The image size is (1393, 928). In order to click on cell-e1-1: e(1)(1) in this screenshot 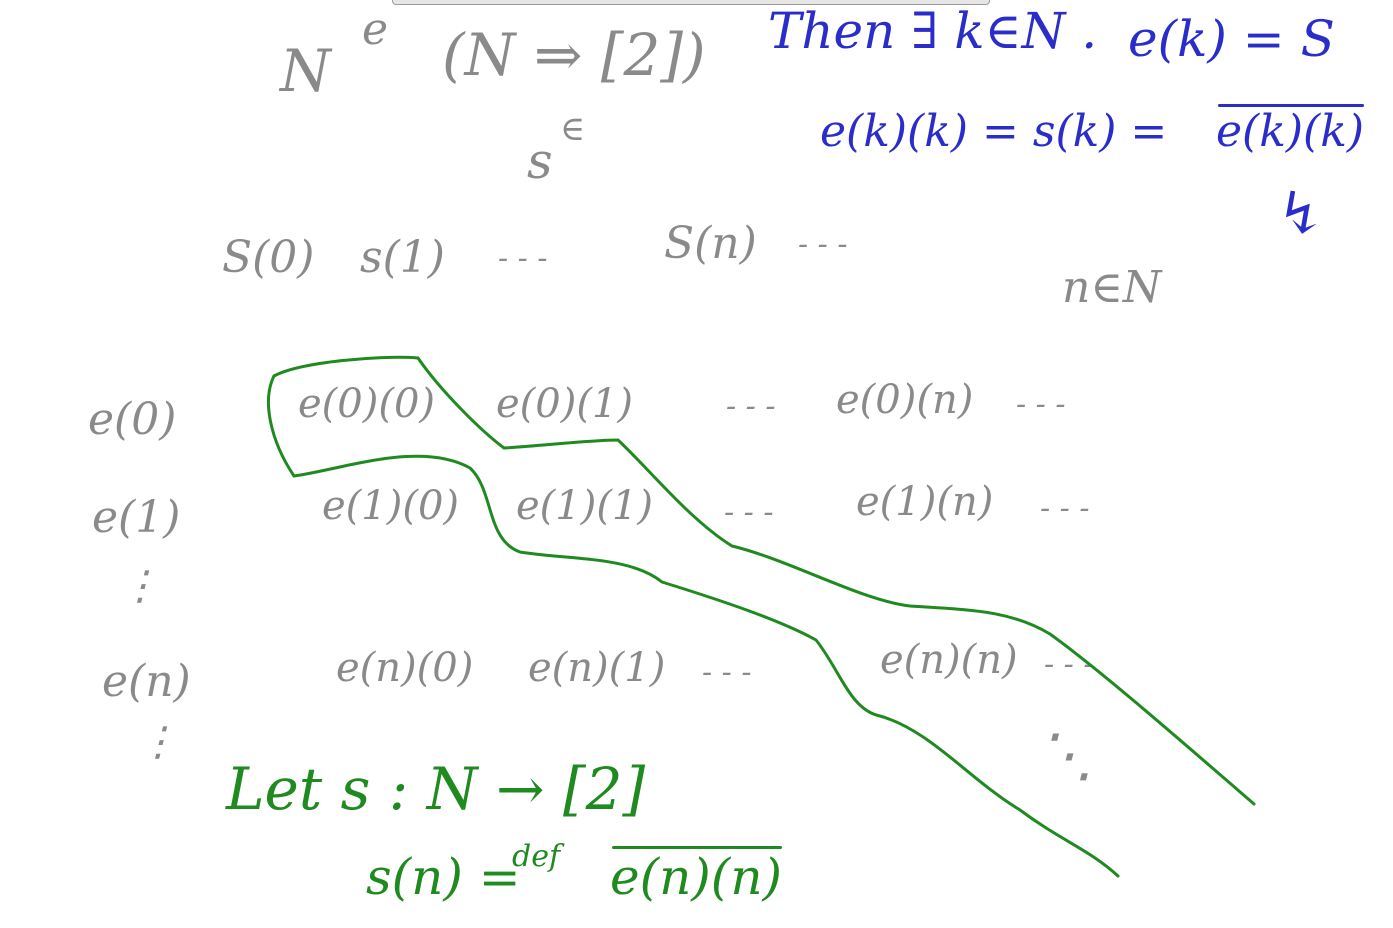, I will do `click(584, 506)`.